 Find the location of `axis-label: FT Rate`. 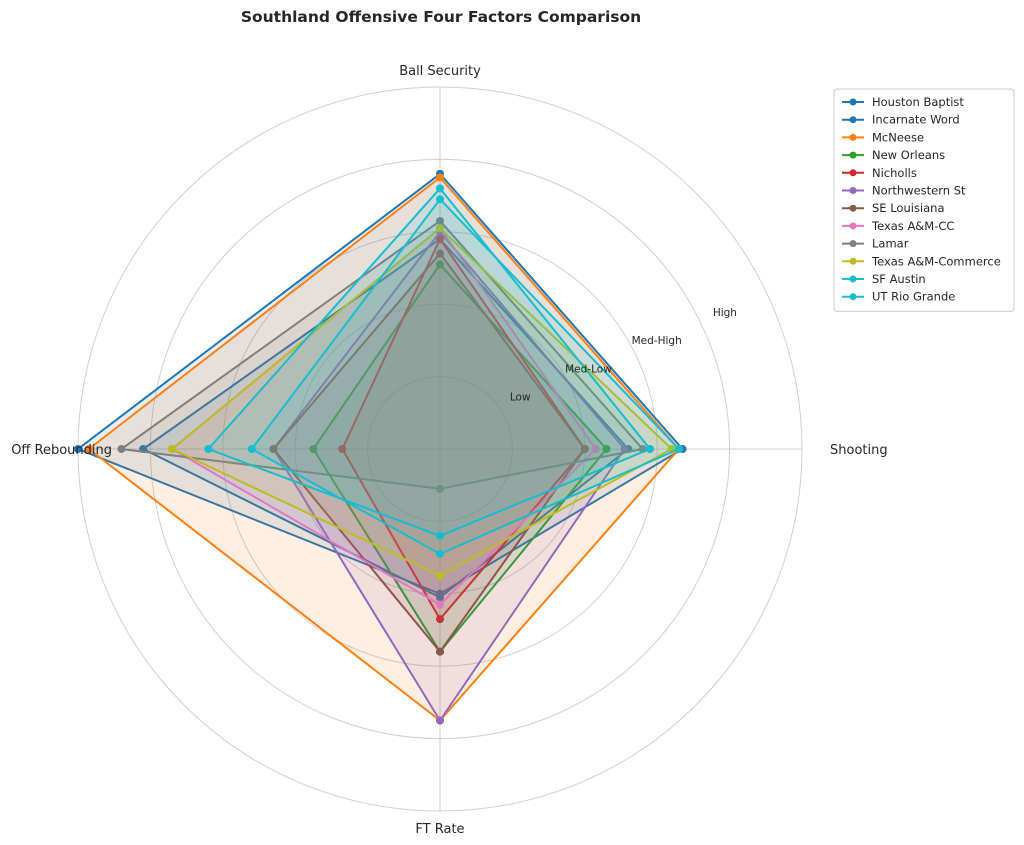

axis-label: FT Rate is located at coordinates (439, 829).